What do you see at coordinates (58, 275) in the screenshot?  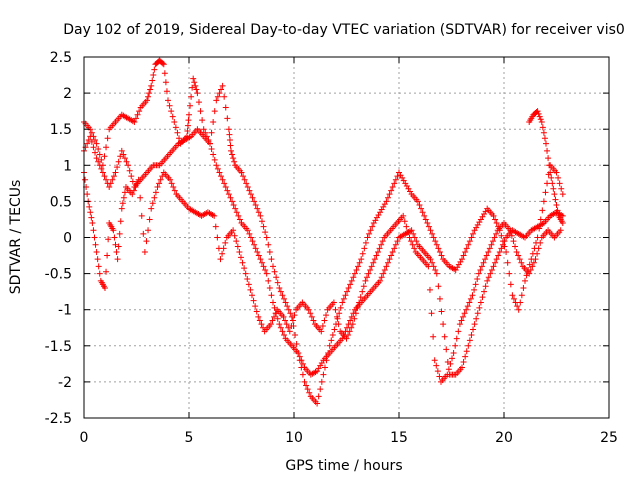 I see `y-tick-label: -0.5` at bounding box center [58, 275].